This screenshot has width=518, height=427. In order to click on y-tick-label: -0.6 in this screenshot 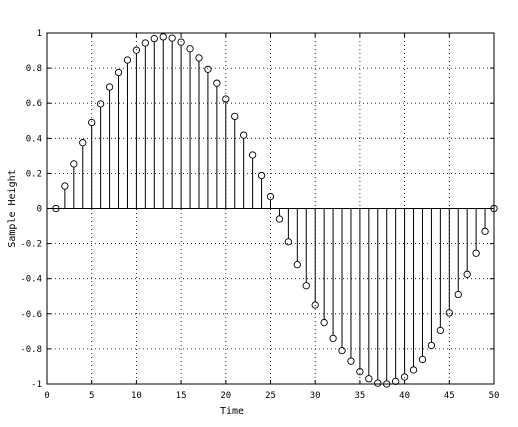, I will do `click(31, 315)`.